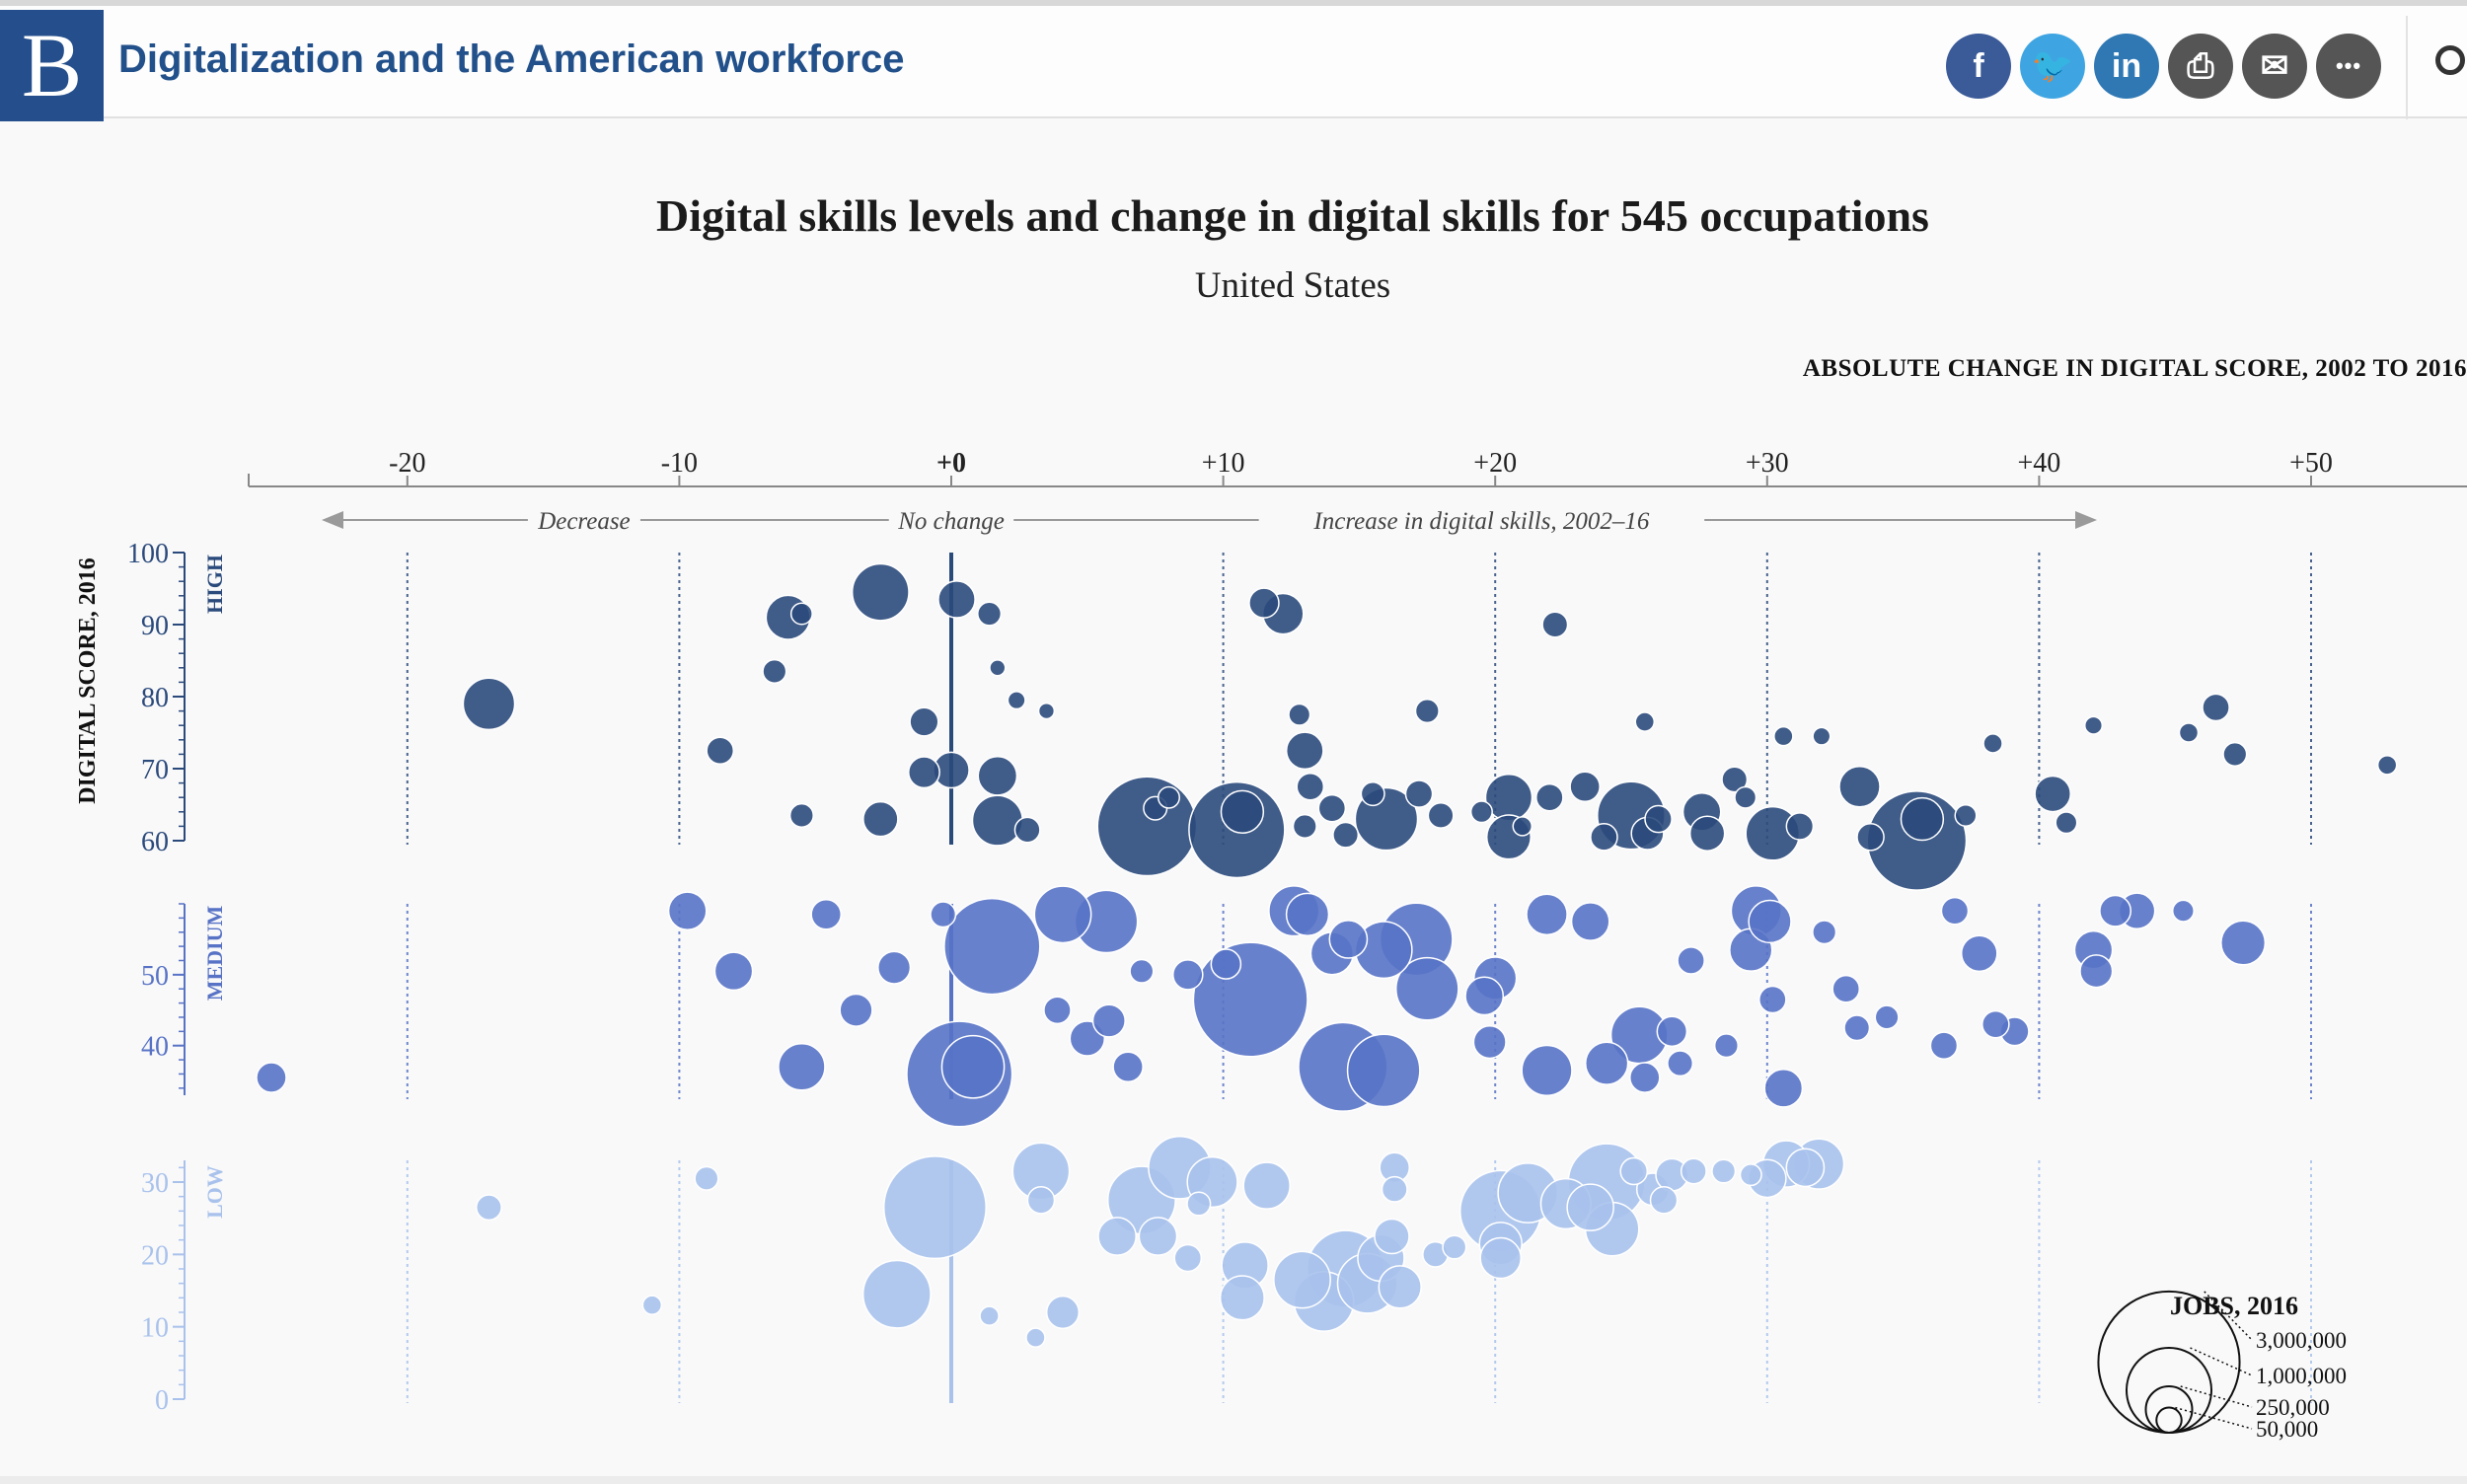  Describe the element at coordinates (2169, 1420) in the screenshot. I see `size-legend-circle` at that location.